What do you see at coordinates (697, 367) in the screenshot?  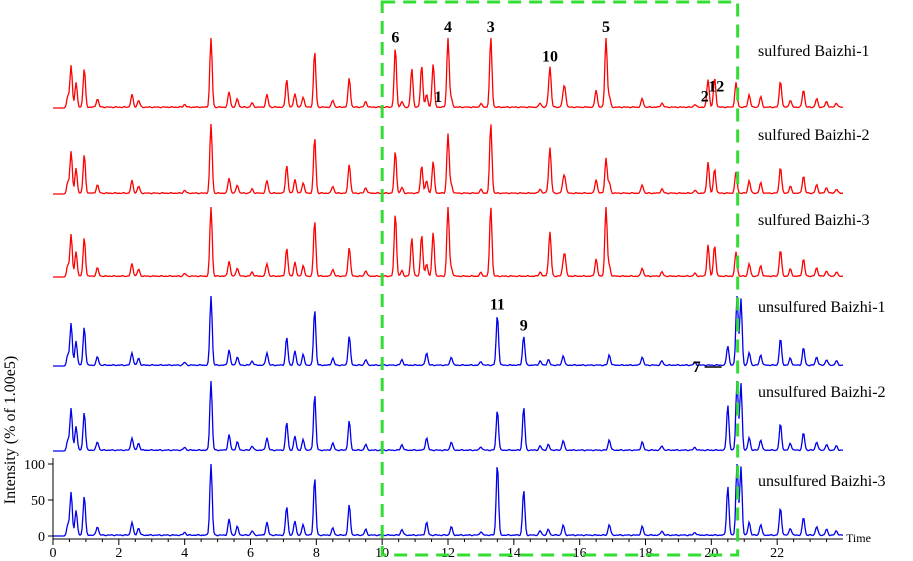 I see `peak-annotation: 7` at bounding box center [697, 367].